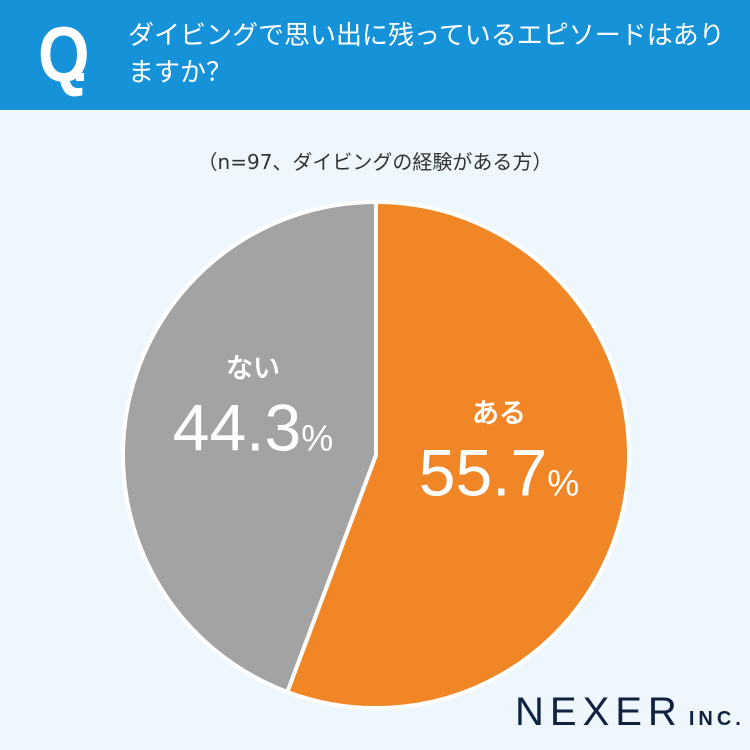 Image resolution: width=750 pixels, height=750 pixels. Describe the element at coordinates (599, 712) in the screenshot. I see `logo-name: NEXER` at that location.